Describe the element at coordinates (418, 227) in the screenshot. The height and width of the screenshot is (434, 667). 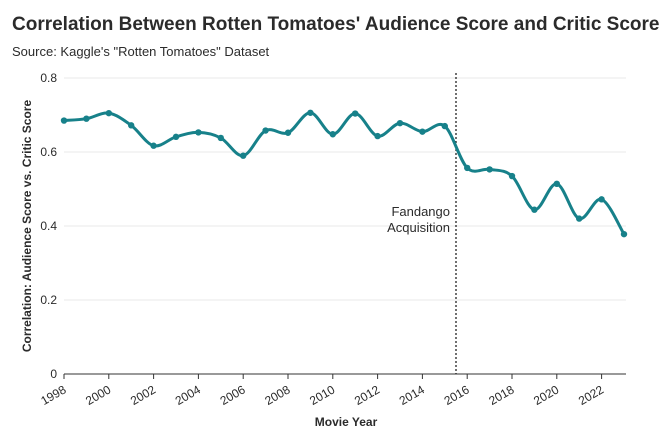
I see `annotation-label-line-2: Acquisition` at that location.